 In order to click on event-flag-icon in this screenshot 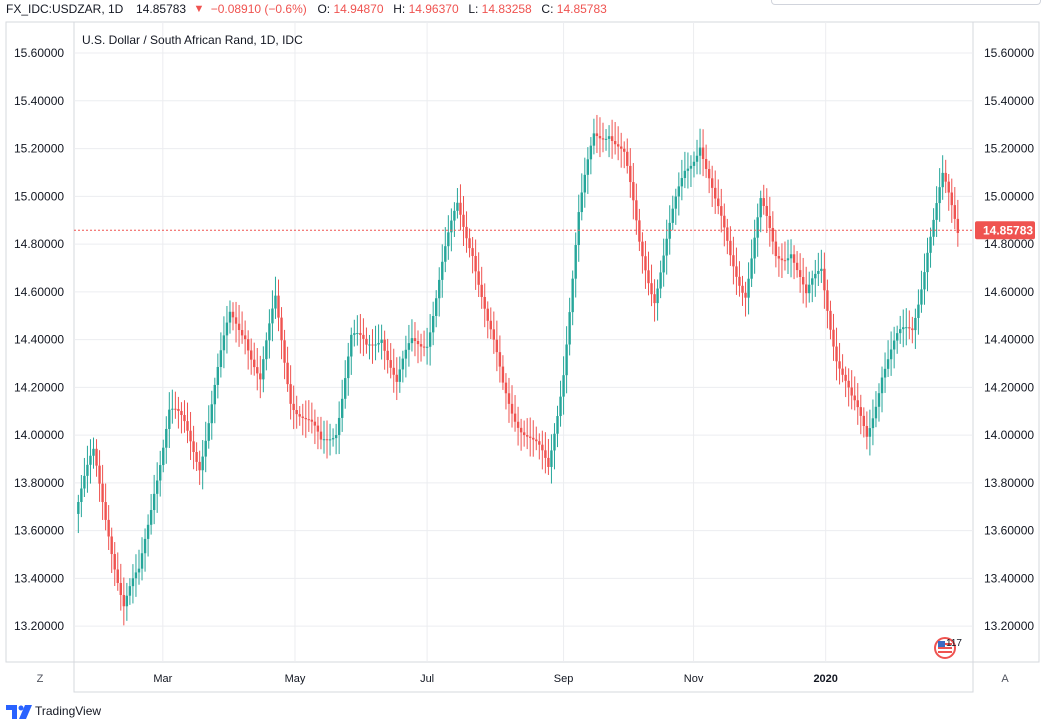, I will do `click(945, 648)`.